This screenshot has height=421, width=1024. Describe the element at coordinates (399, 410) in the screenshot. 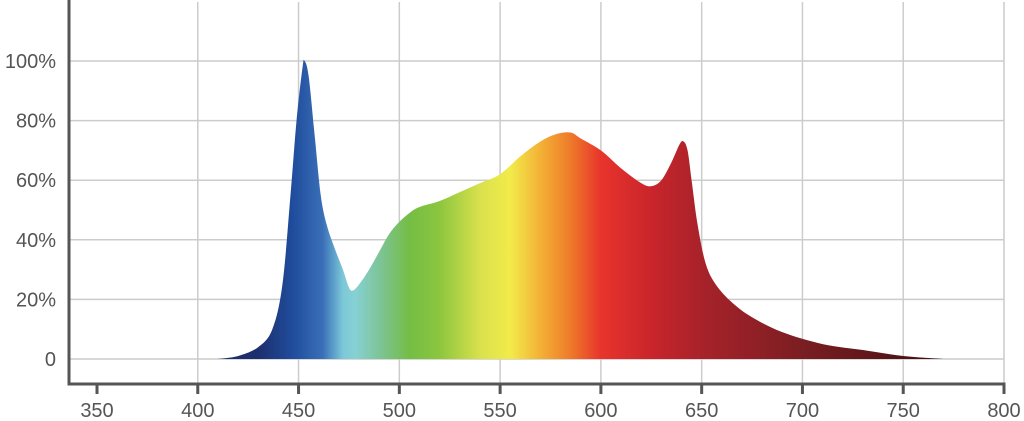

I see `x-tick-label: 500` at that location.